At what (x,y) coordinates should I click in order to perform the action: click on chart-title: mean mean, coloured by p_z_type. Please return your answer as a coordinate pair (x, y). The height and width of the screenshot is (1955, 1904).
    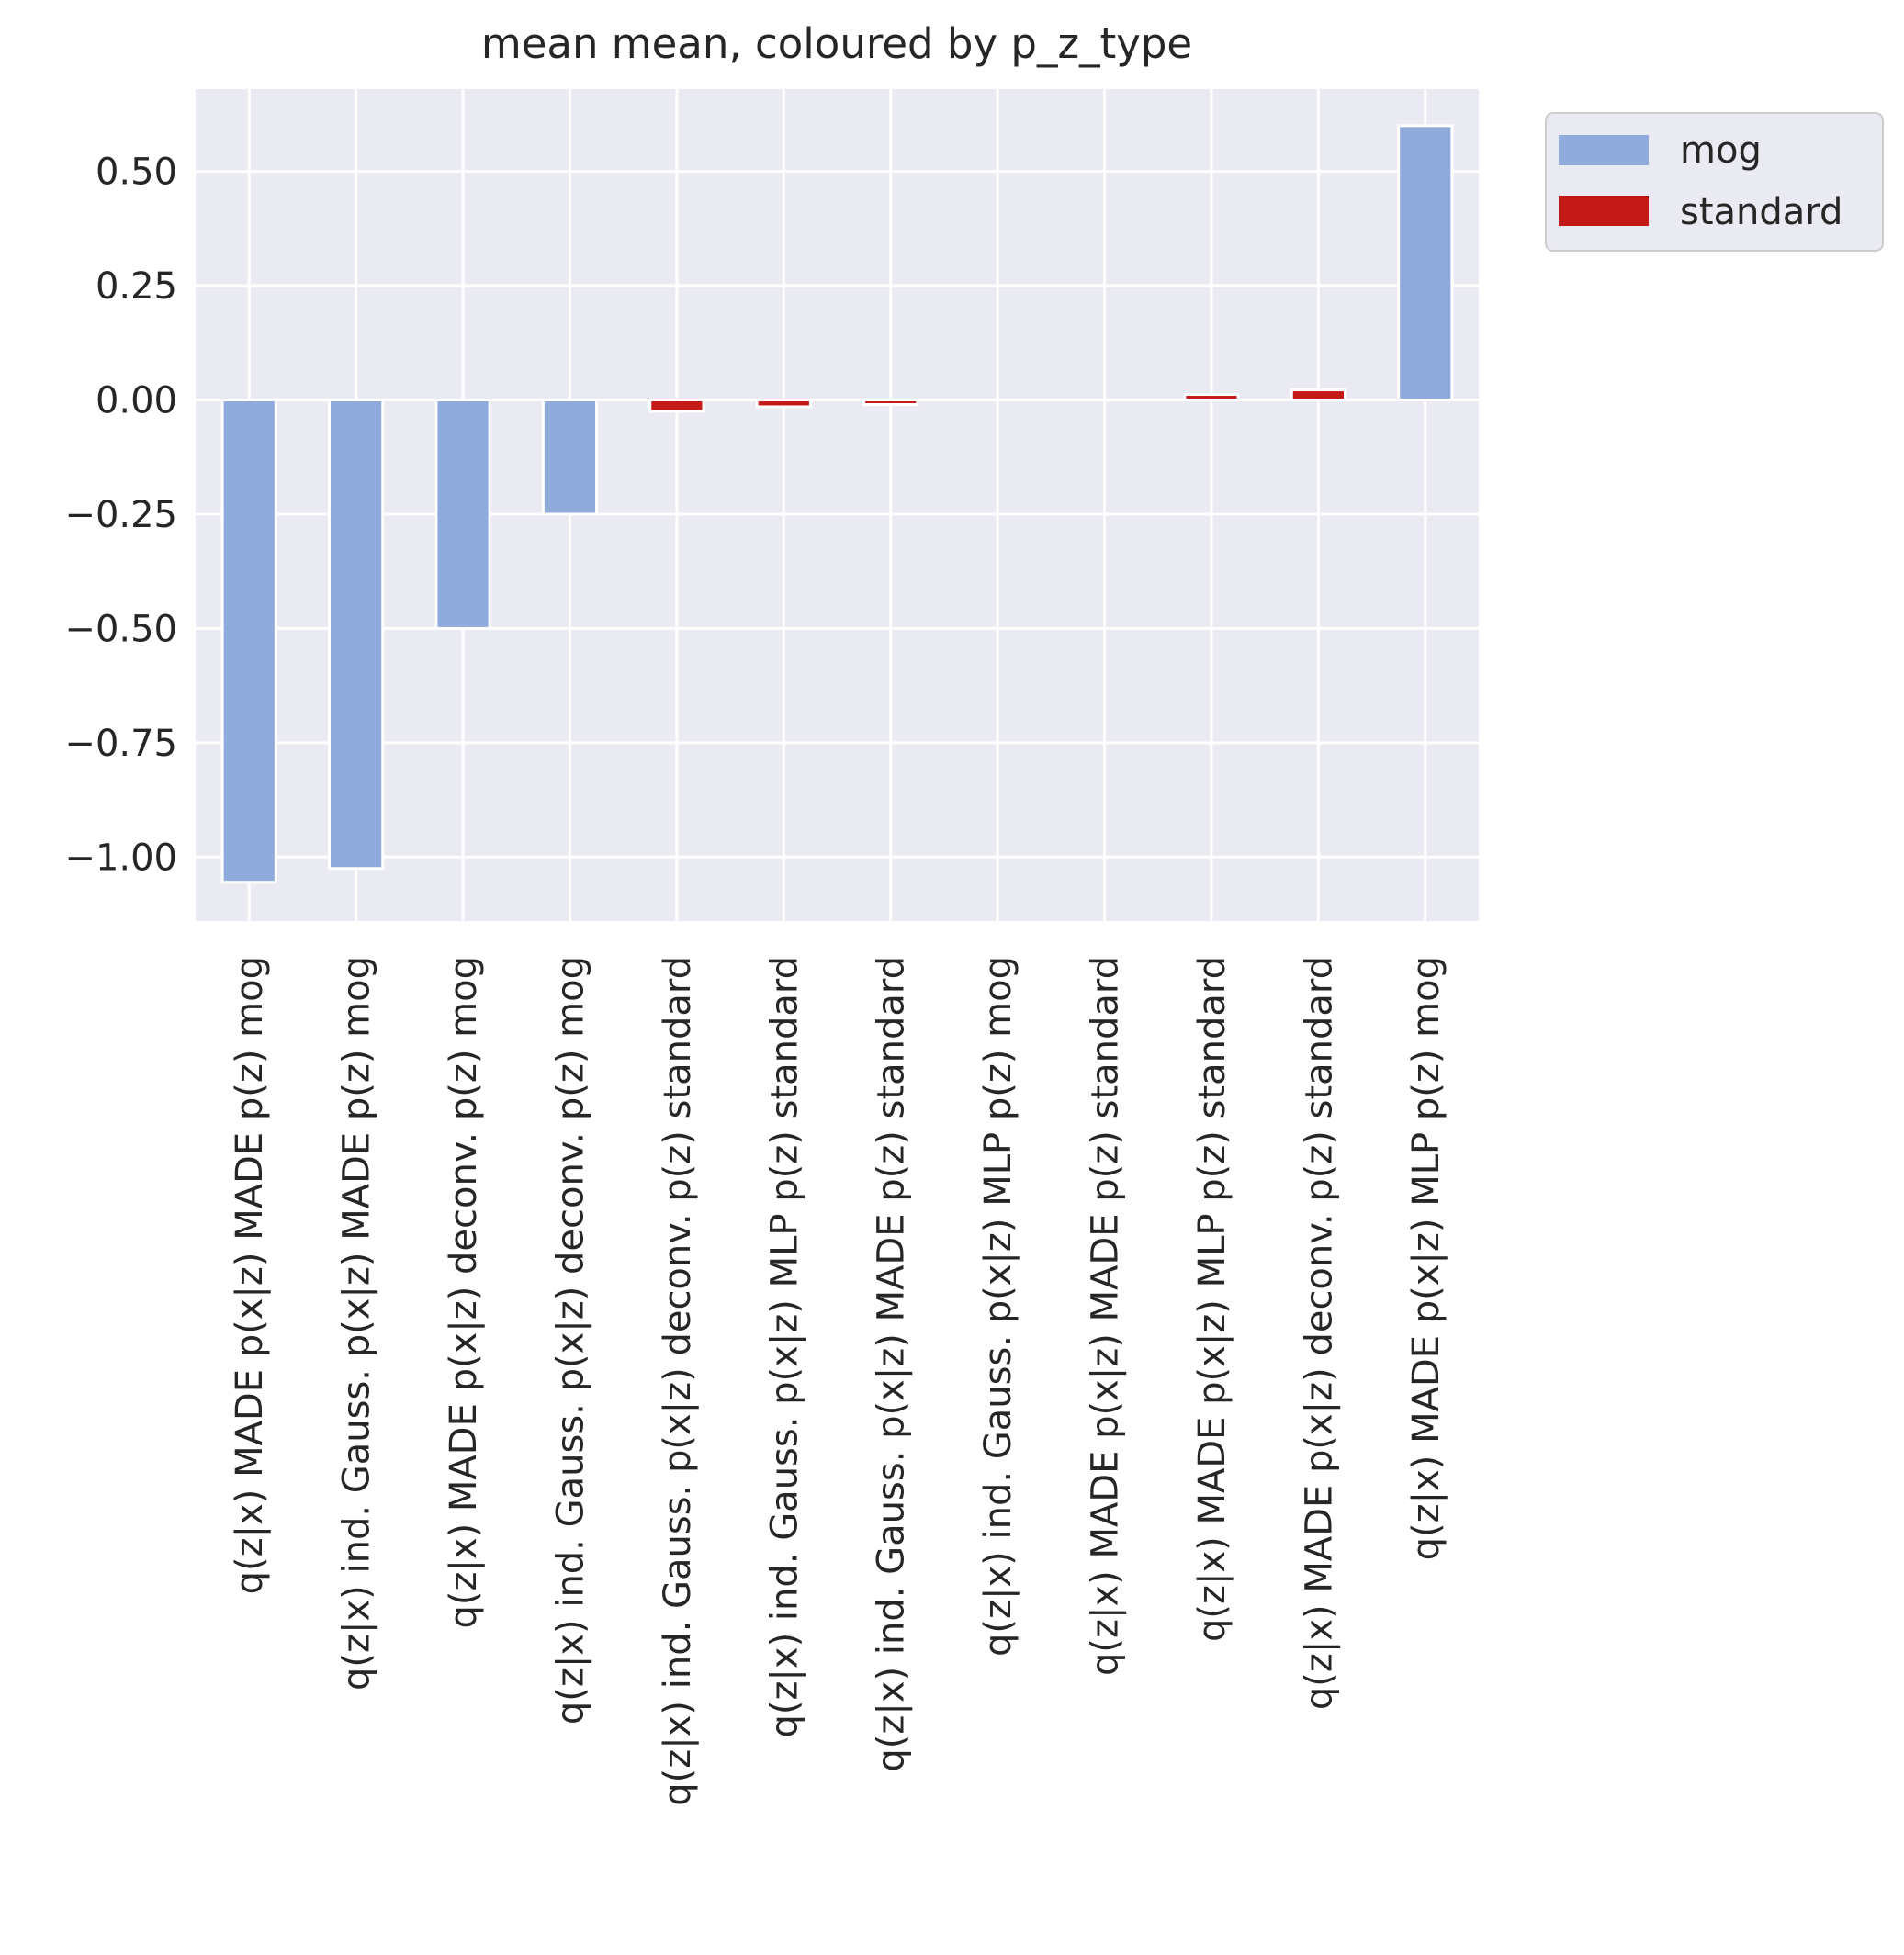
    Looking at the image, I should click on (836, 43).